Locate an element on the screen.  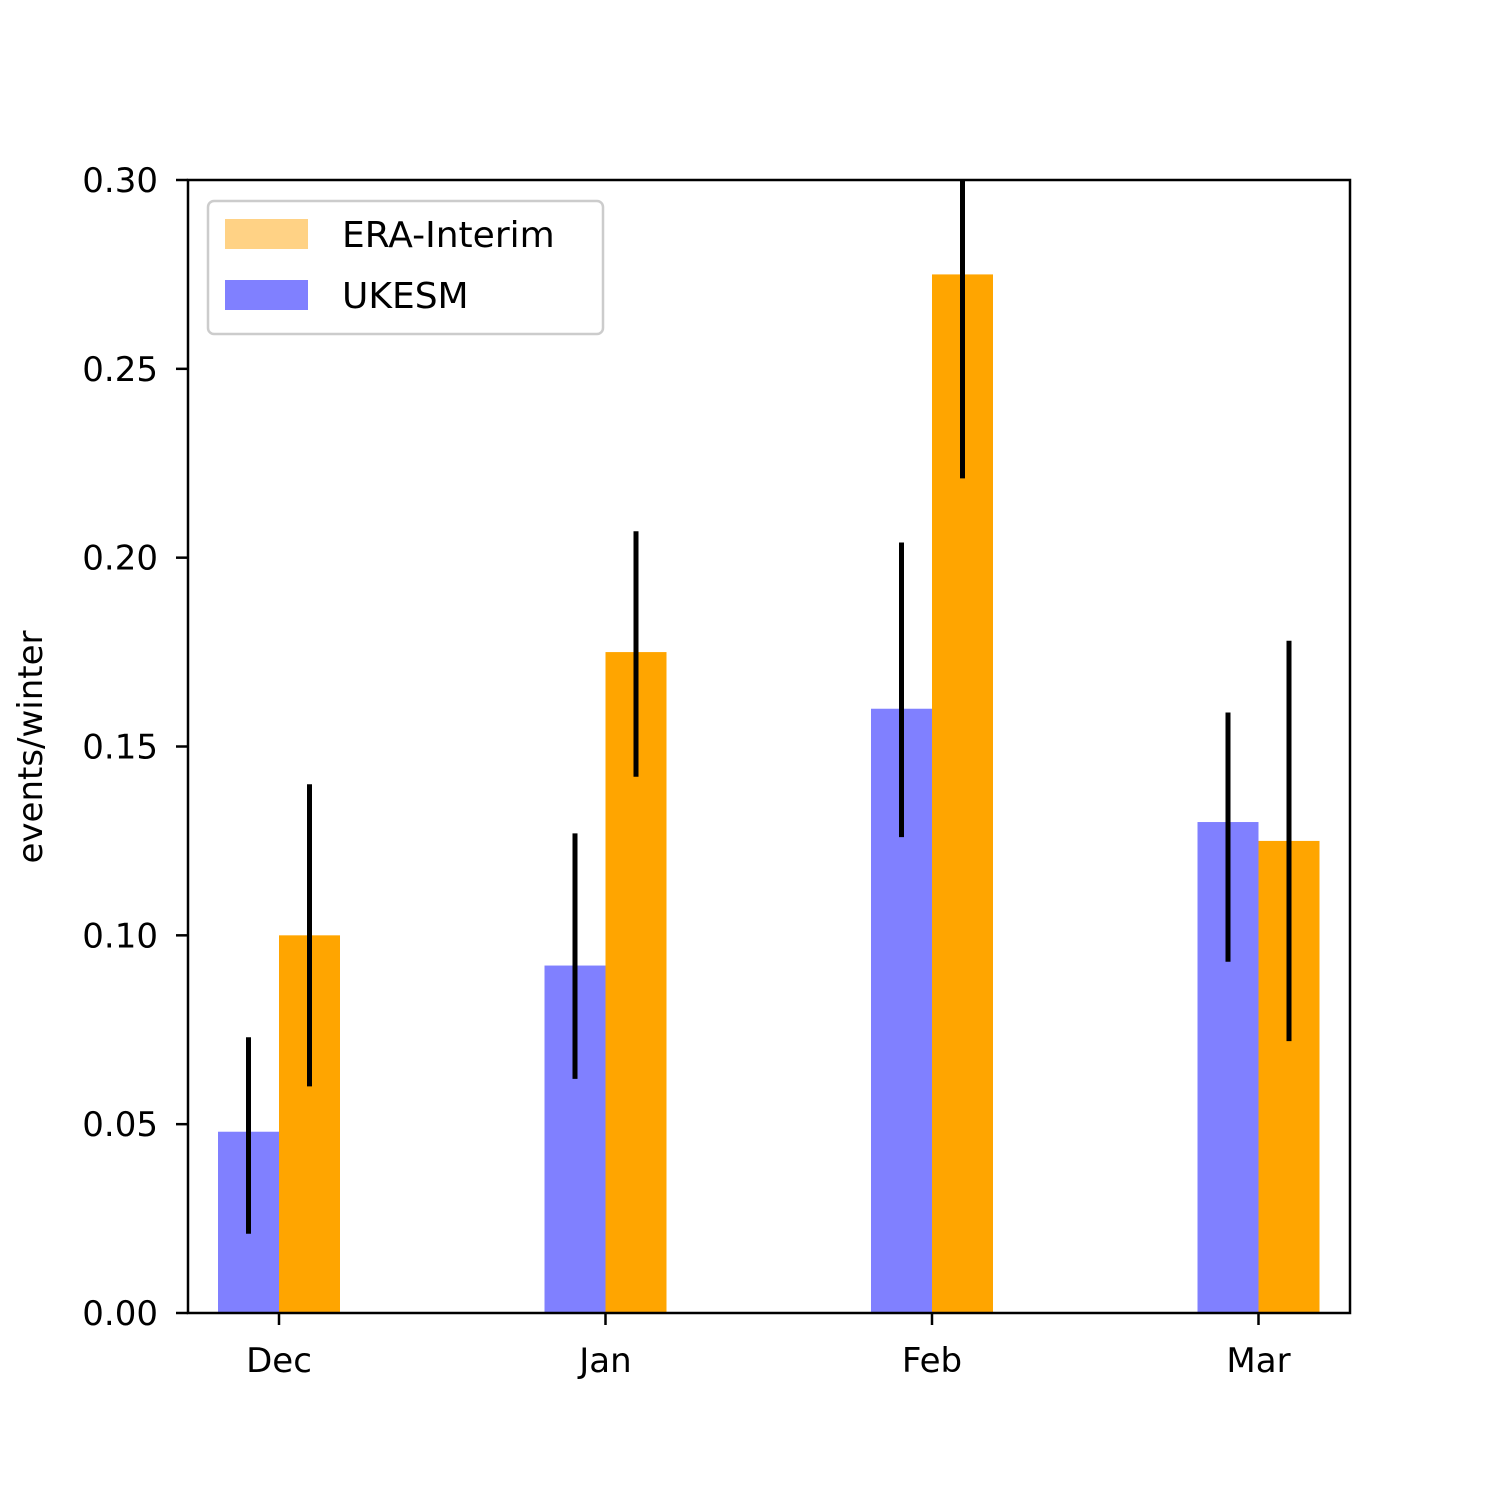
y-tick-label: 0.10 is located at coordinates (120, 936).